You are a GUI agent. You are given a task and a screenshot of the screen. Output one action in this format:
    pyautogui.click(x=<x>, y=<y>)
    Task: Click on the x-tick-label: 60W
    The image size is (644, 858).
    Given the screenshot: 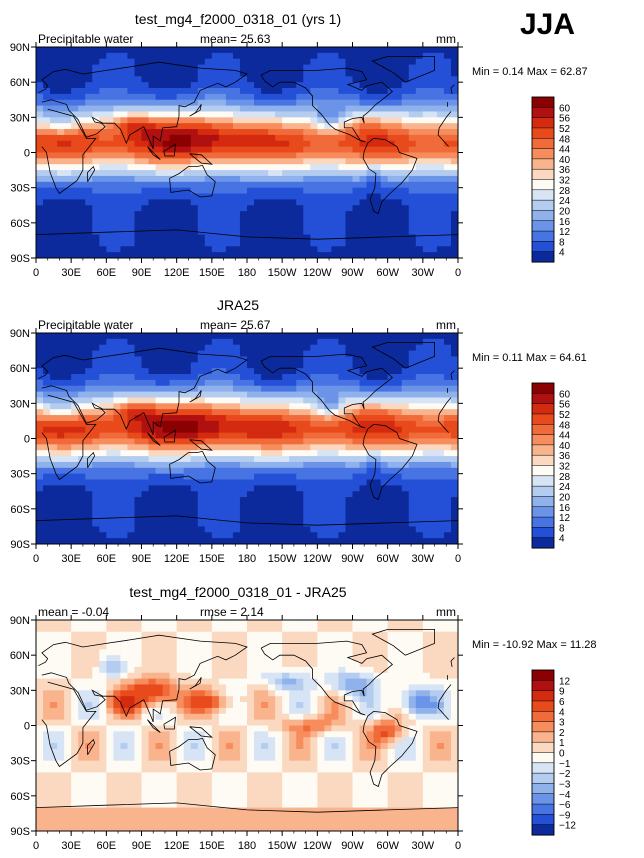 What is the action you would take?
    pyautogui.click(x=387, y=273)
    